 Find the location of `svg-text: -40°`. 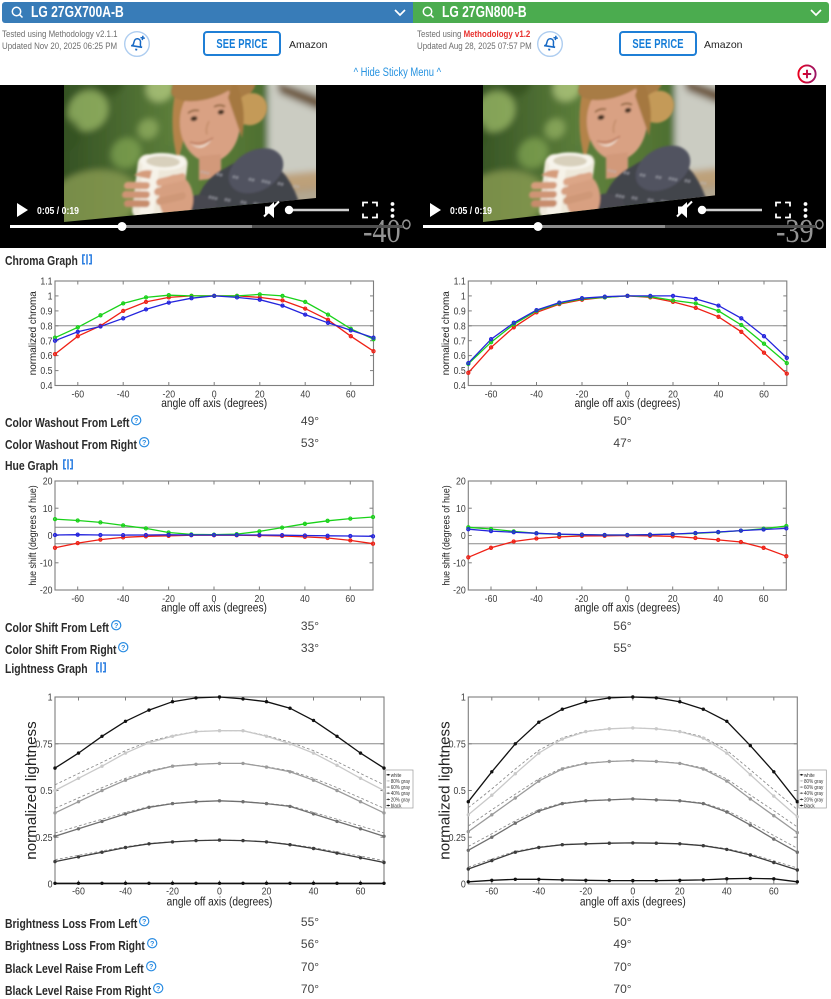

svg-text: -40° is located at coordinates (387, 230).